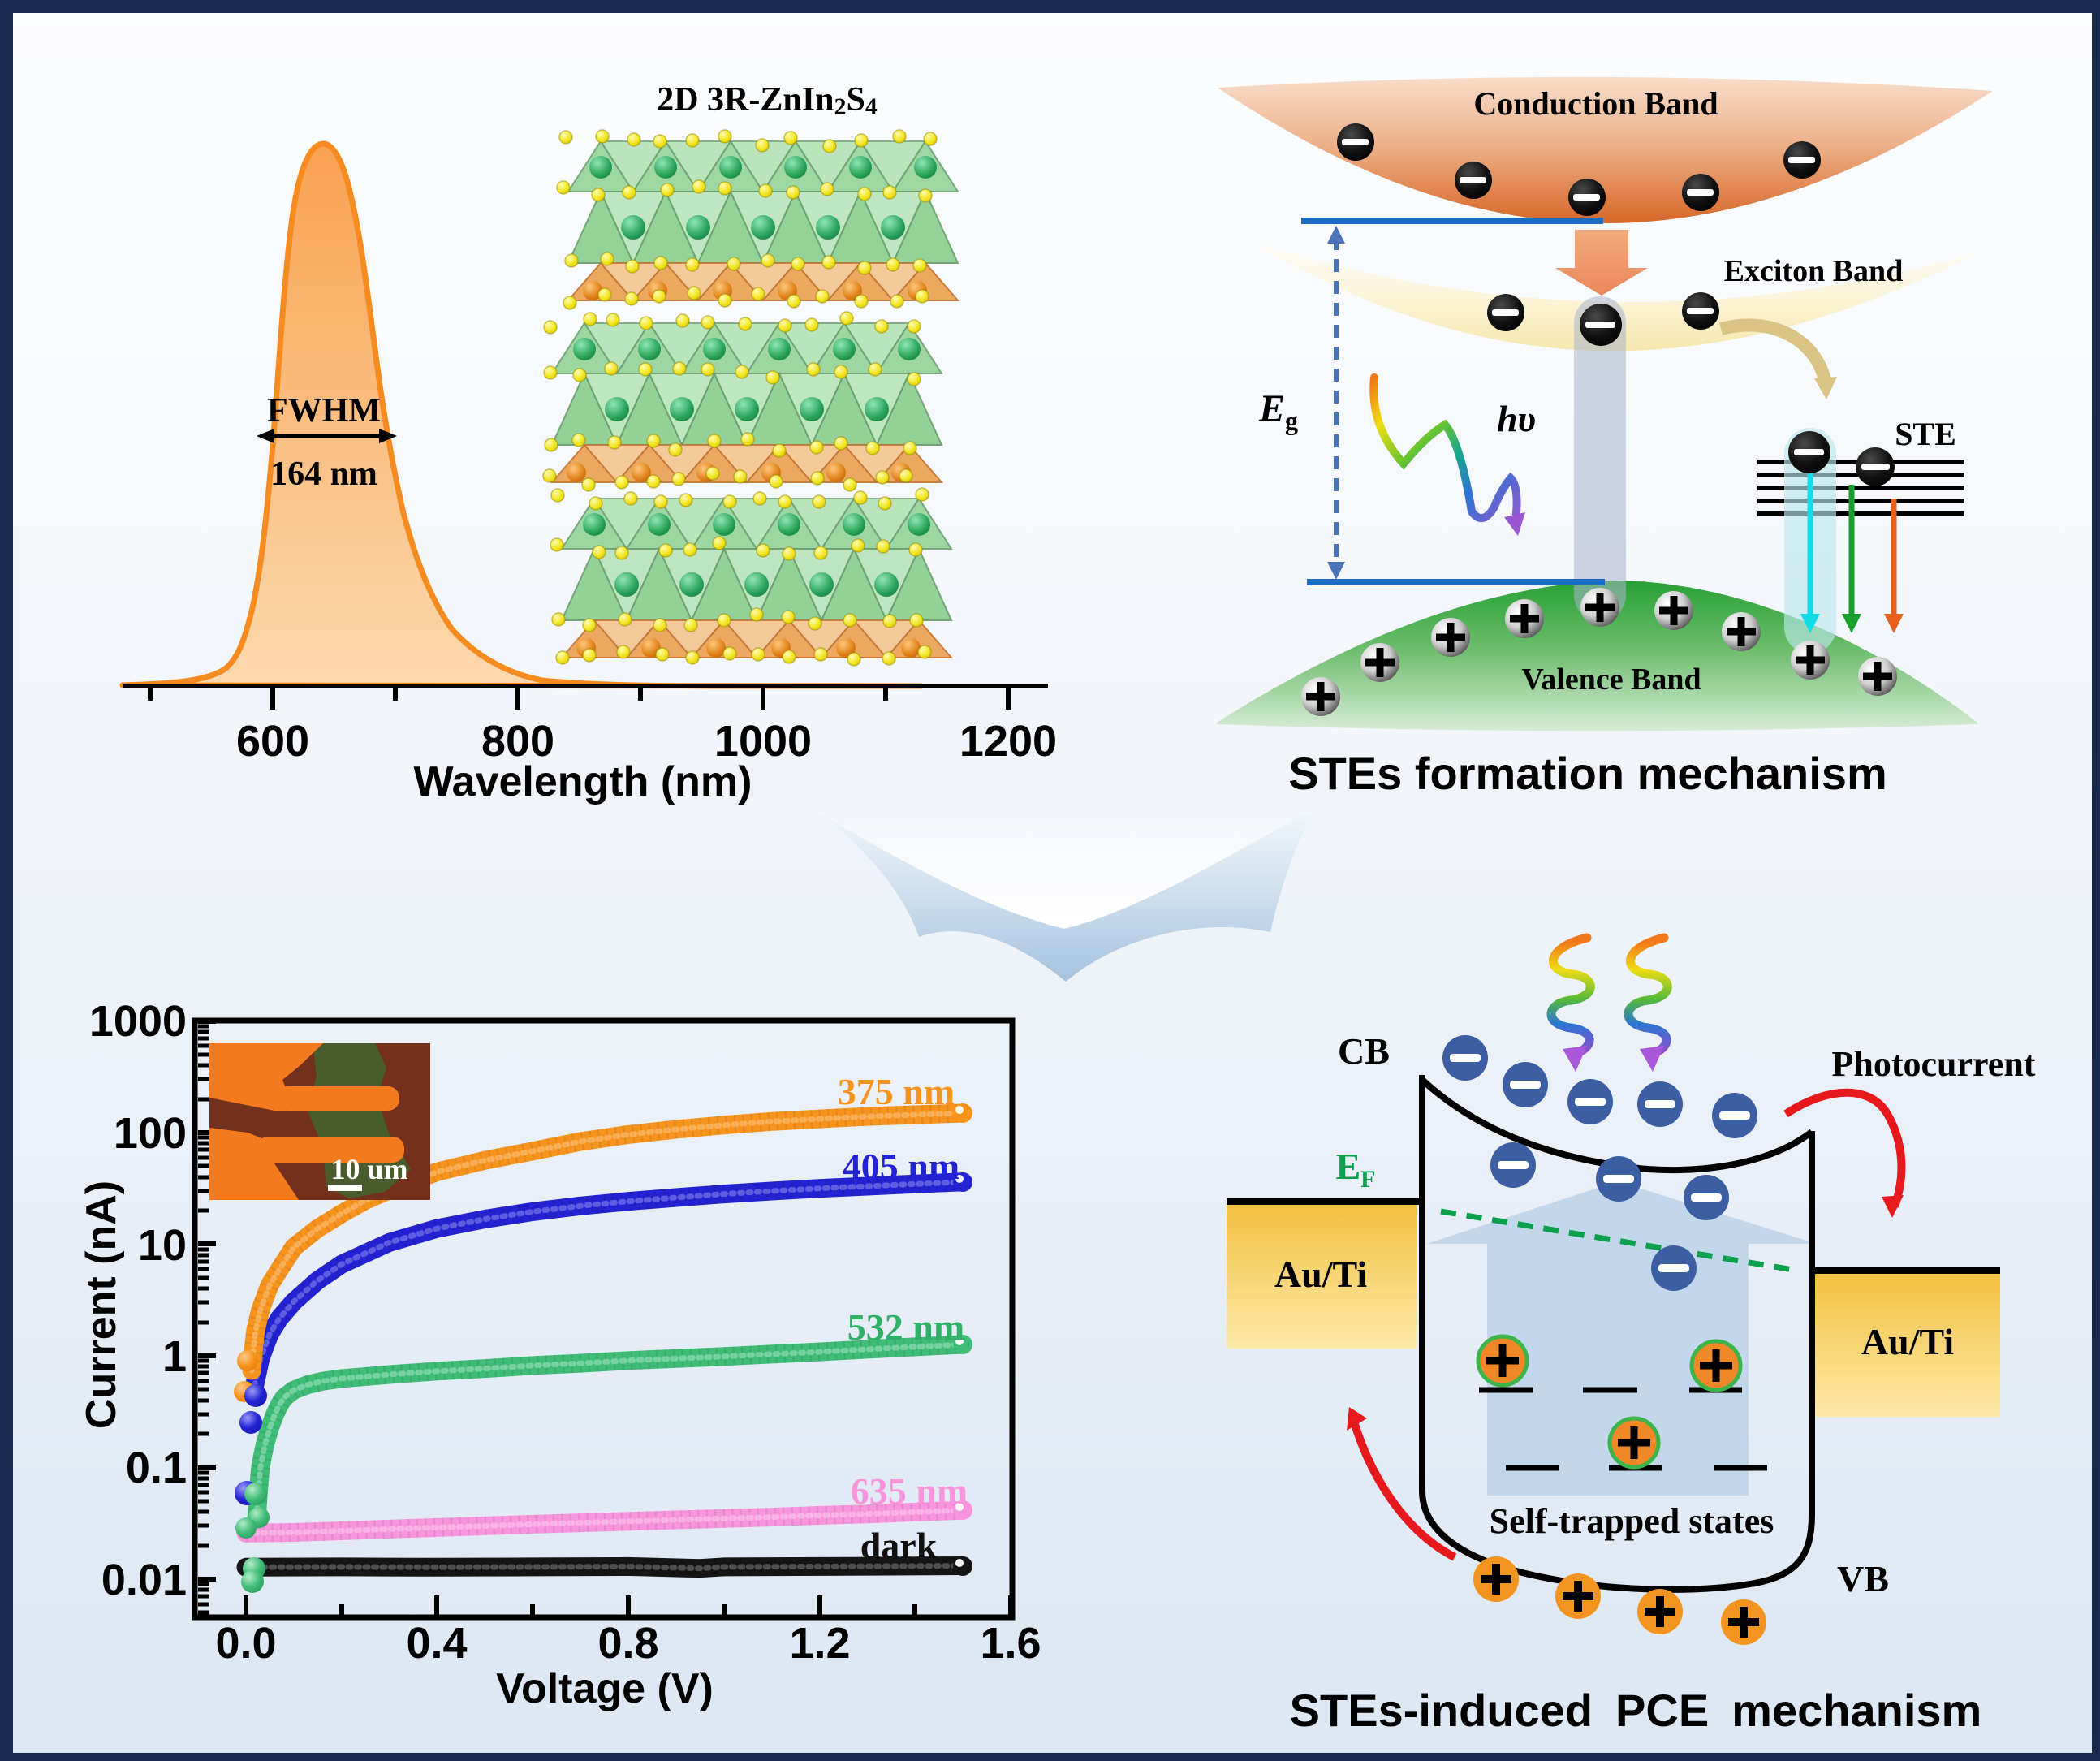  What do you see at coordinates (150, 1133) in the screenshot?
I see `svg-text: 100` at bounding box center [150, 1133].